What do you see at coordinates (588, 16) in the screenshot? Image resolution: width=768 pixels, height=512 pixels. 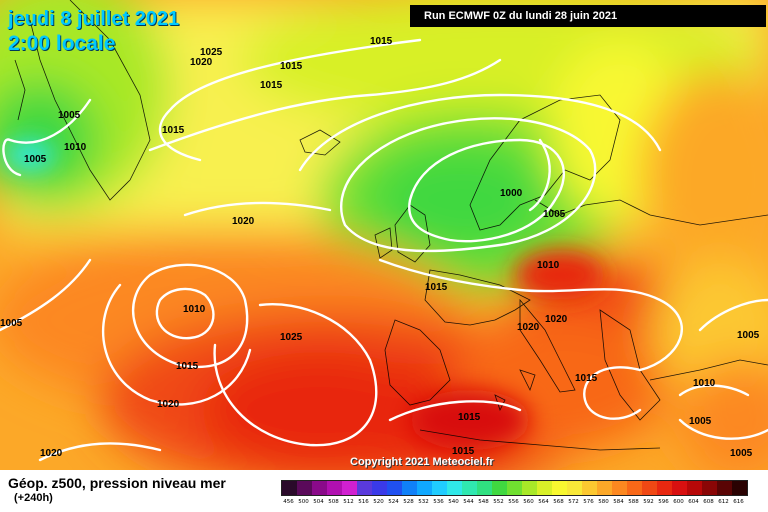 I see `run-info-banner: Run ECMWF 0Z du lundi 28 juin 2021` at bounding box center [588, 16].